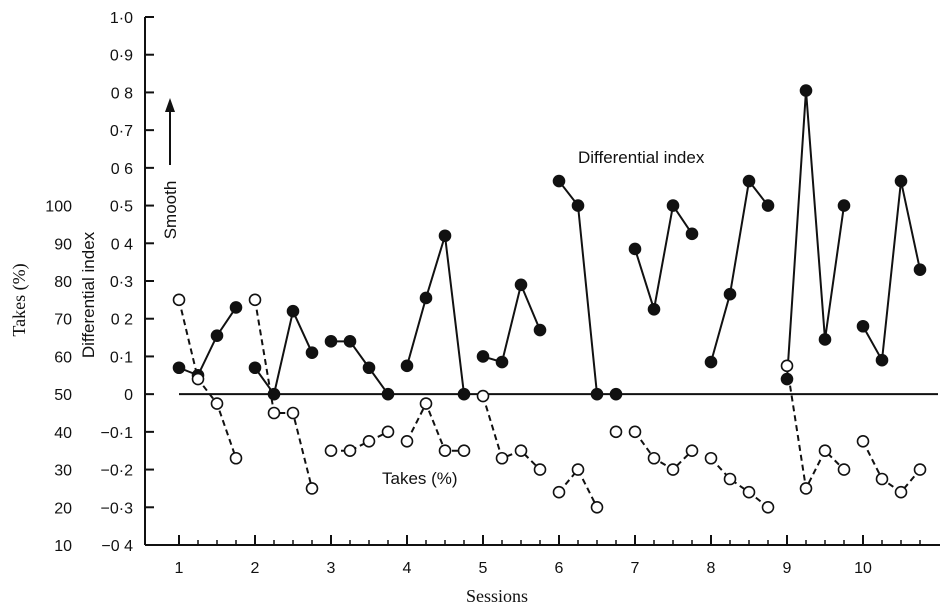  I want to click on x-tick-label: 7, so click(635, 568).